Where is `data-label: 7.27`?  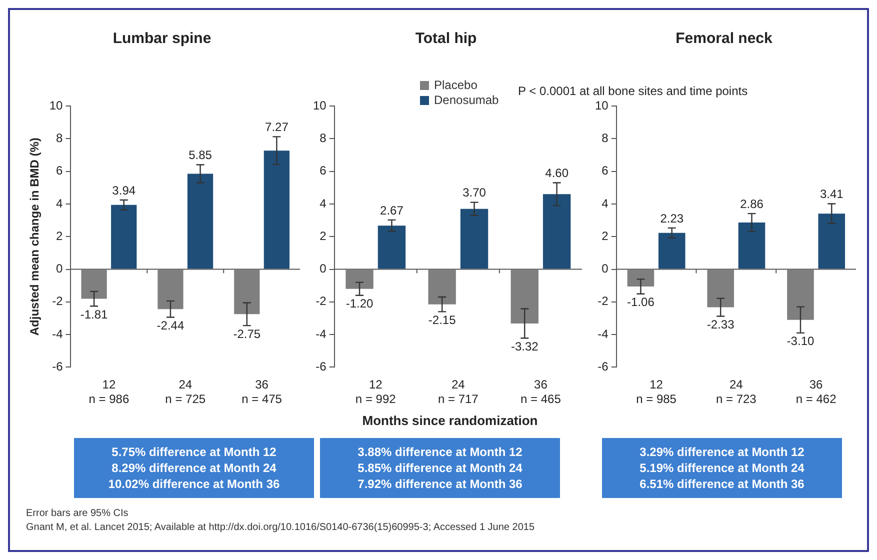
data-label: 7.27 is located at coordinates (277, 127).